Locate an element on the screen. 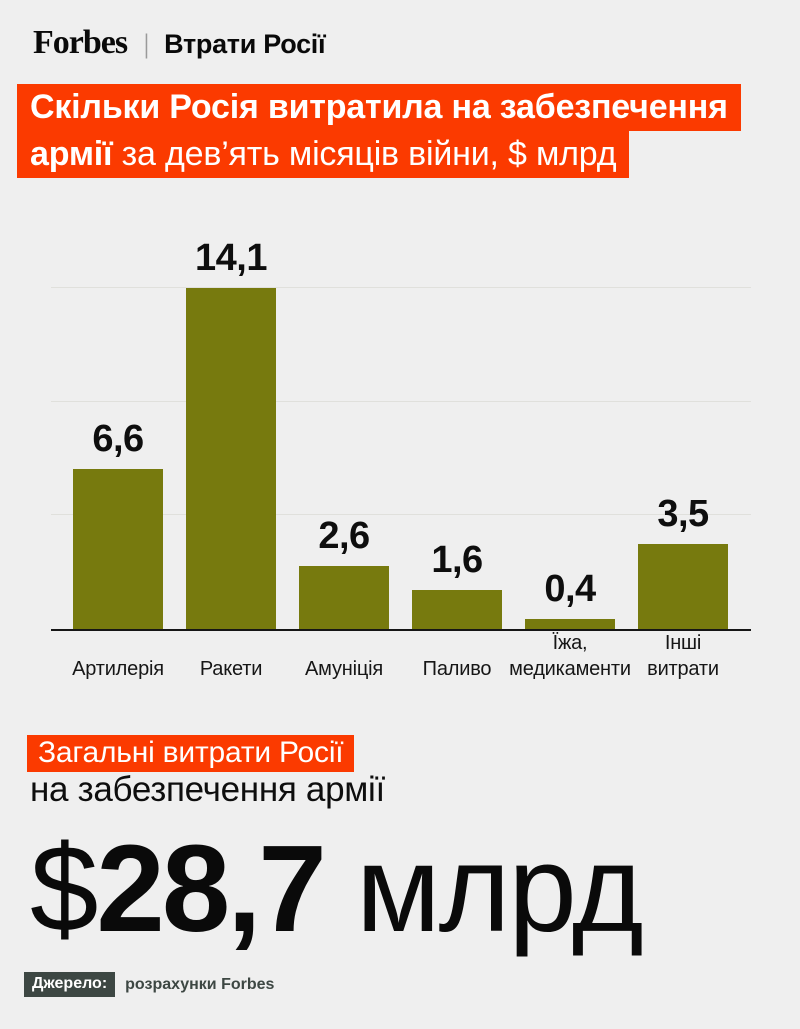  bar-ракети is located at coordinates (231, 458).